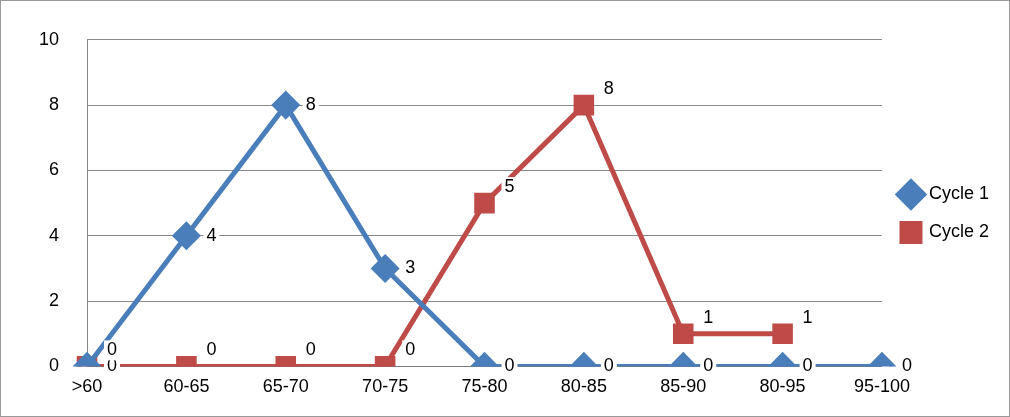 The image size is (1010, 417). Describe the element at coordinates (49, 38) in the screenshot. I see `y-tick-label: 10` at that location.